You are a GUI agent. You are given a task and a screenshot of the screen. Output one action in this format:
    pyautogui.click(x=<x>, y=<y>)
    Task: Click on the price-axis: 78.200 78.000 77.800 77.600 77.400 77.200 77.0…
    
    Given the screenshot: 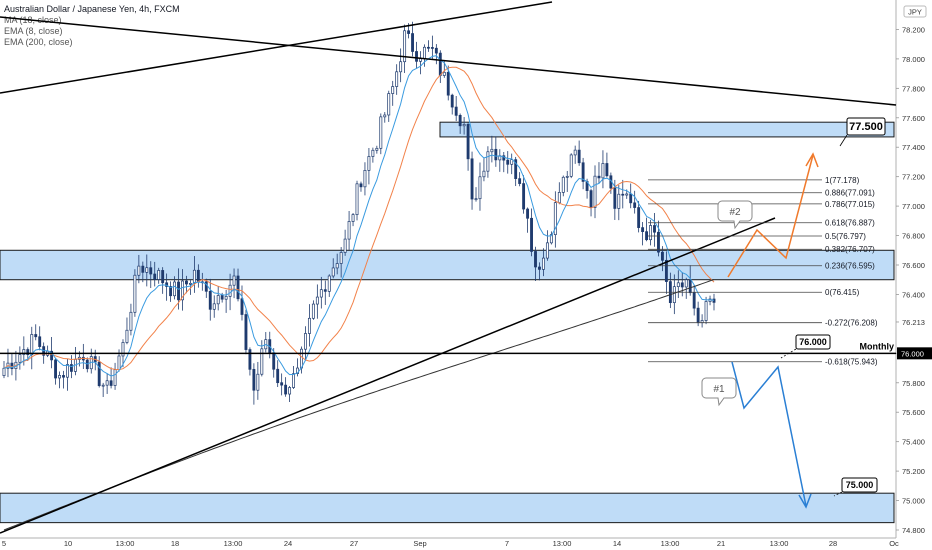 What is the action you would take?
    pyautogui.click(x=914, y=270)
    